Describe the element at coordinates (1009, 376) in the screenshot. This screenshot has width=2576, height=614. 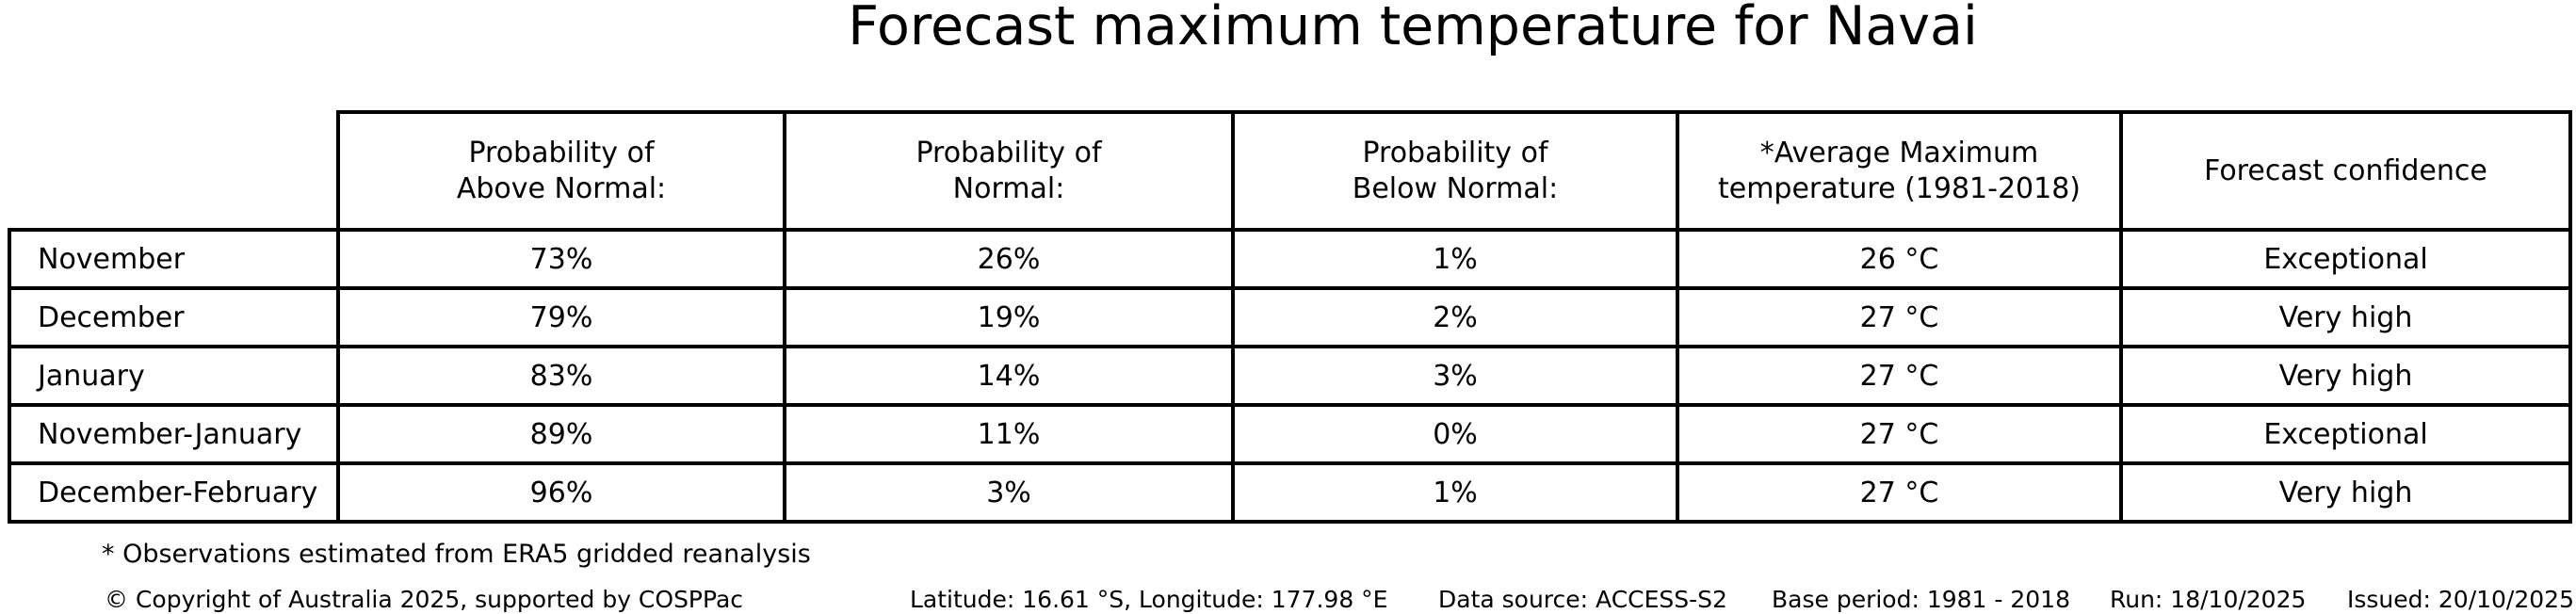
I see `cell-prob-normal: 14%` at that location.